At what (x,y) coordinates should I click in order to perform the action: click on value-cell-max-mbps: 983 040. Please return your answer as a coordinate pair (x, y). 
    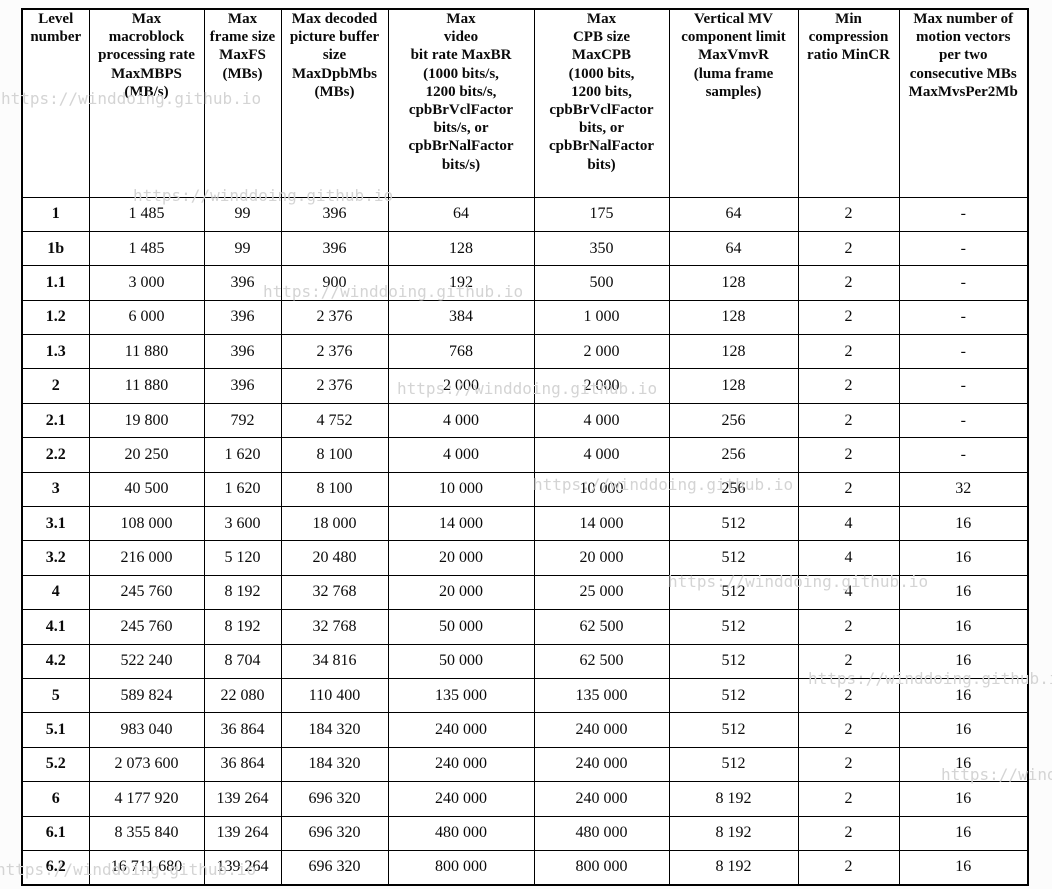
    Looking at the image, I should click on (146, 730).